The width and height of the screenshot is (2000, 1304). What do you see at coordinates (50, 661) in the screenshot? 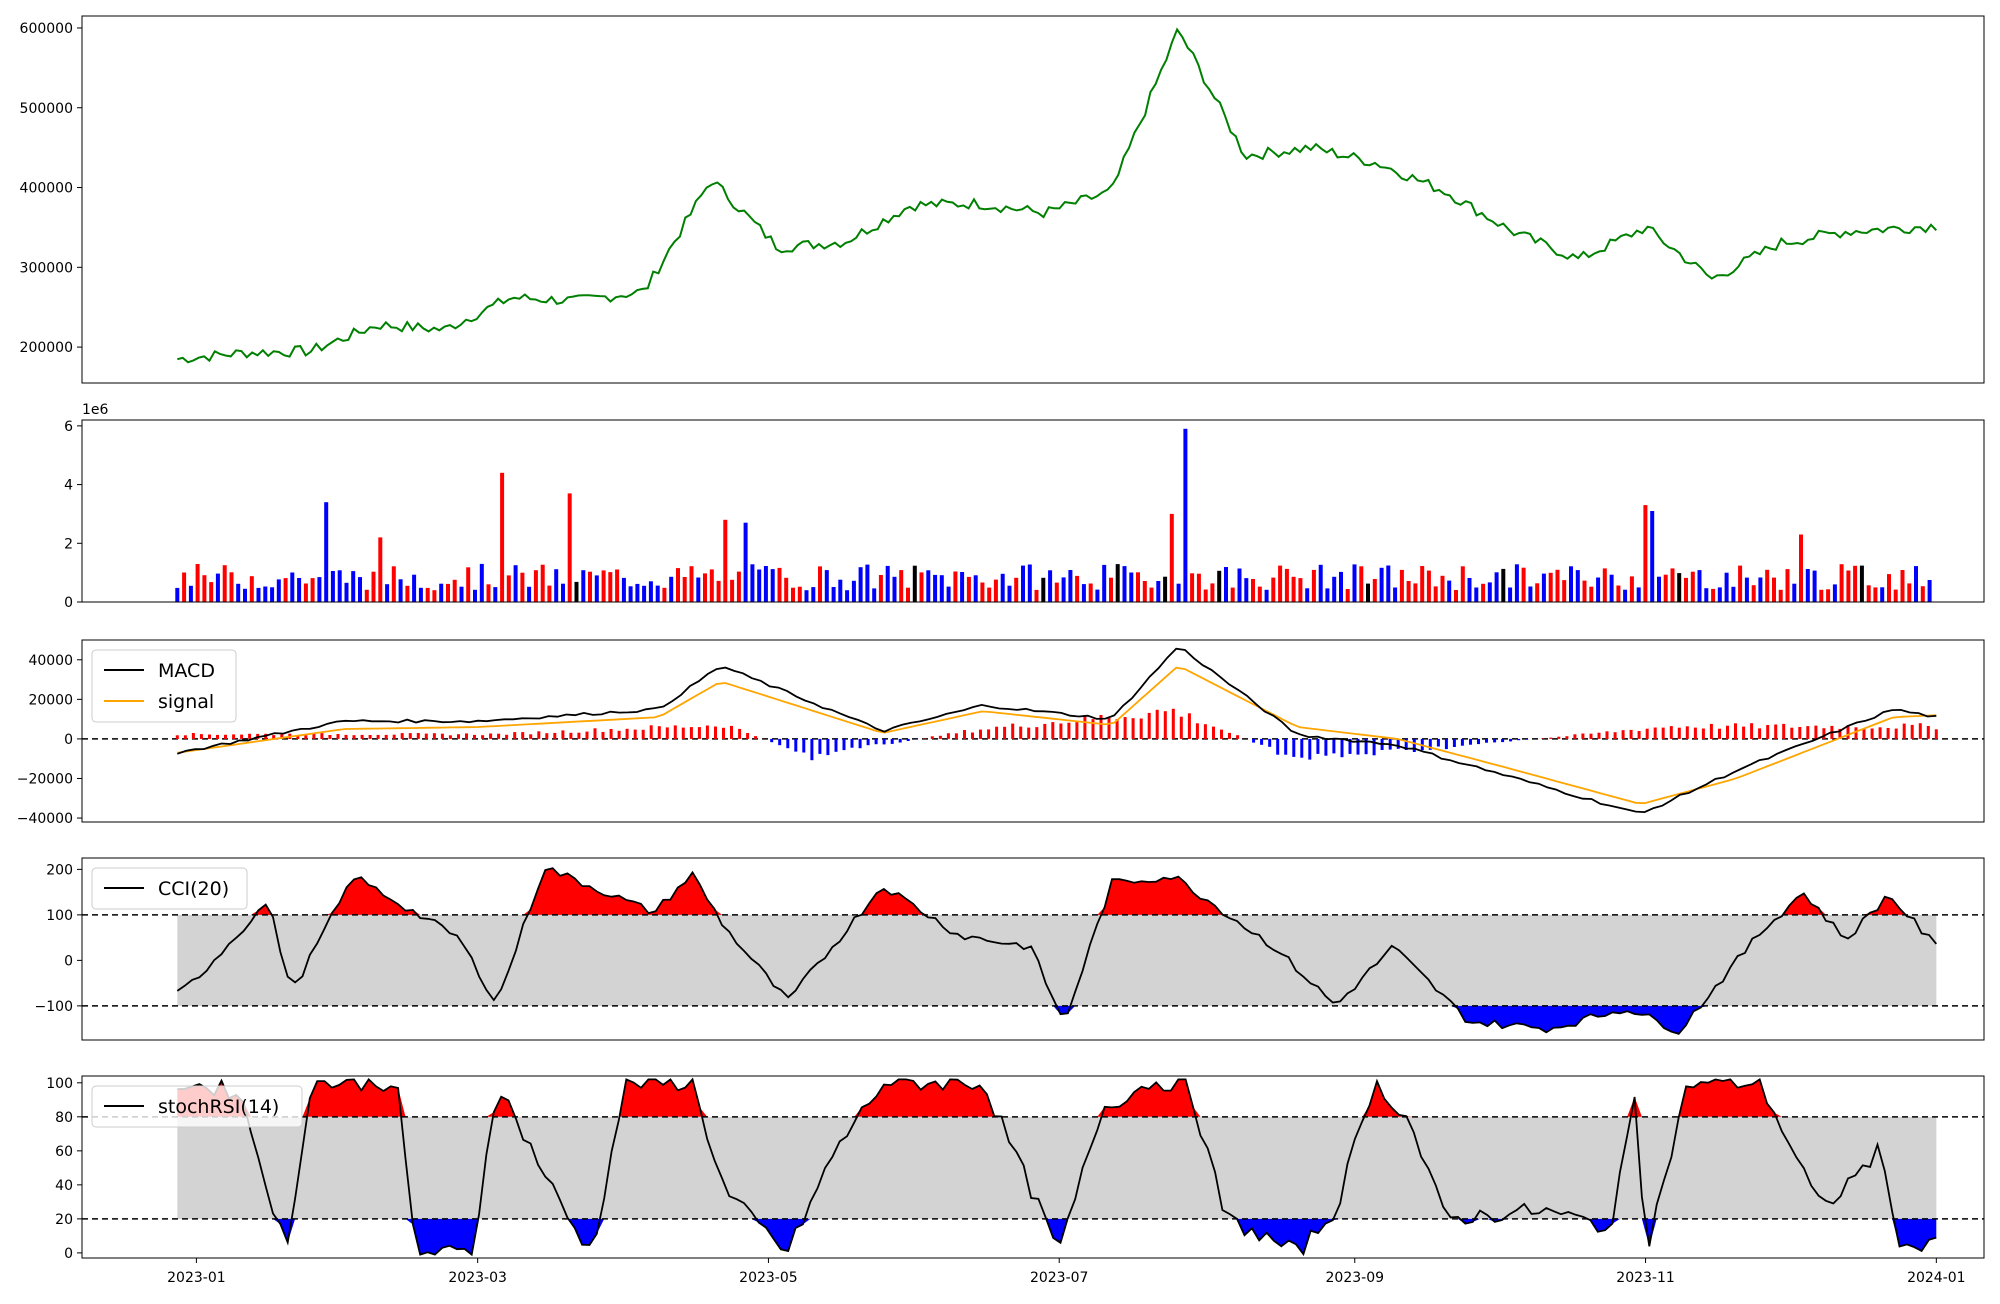
I see `y-tick-label-macd-4: 40000` at bounding box center [50, 661].